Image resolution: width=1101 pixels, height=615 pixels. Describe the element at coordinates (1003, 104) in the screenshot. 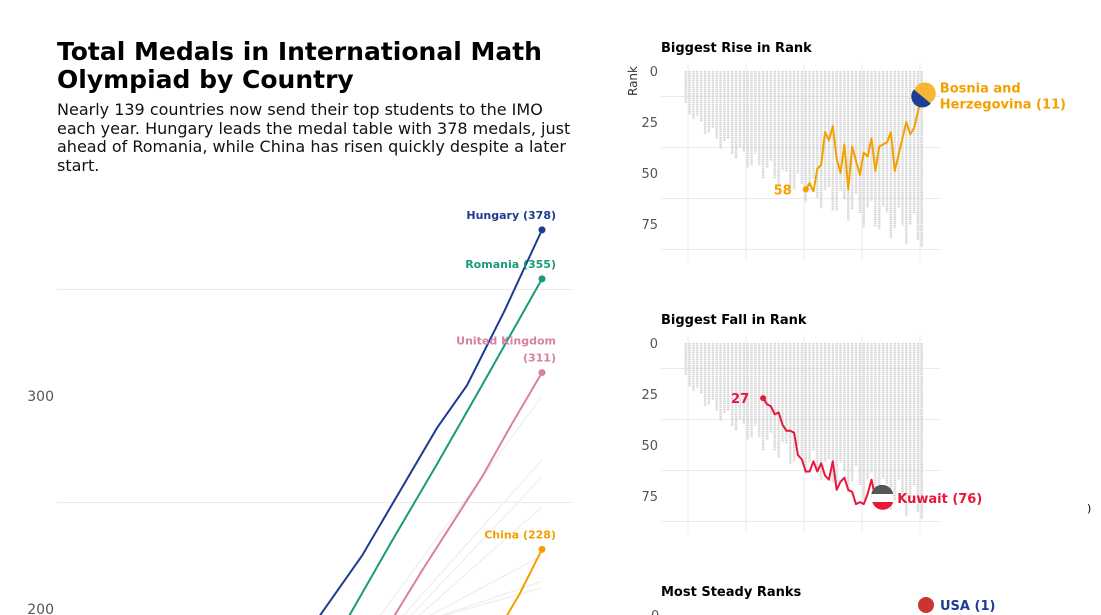

I see `end-label: Herzegovina (11)` at that location.